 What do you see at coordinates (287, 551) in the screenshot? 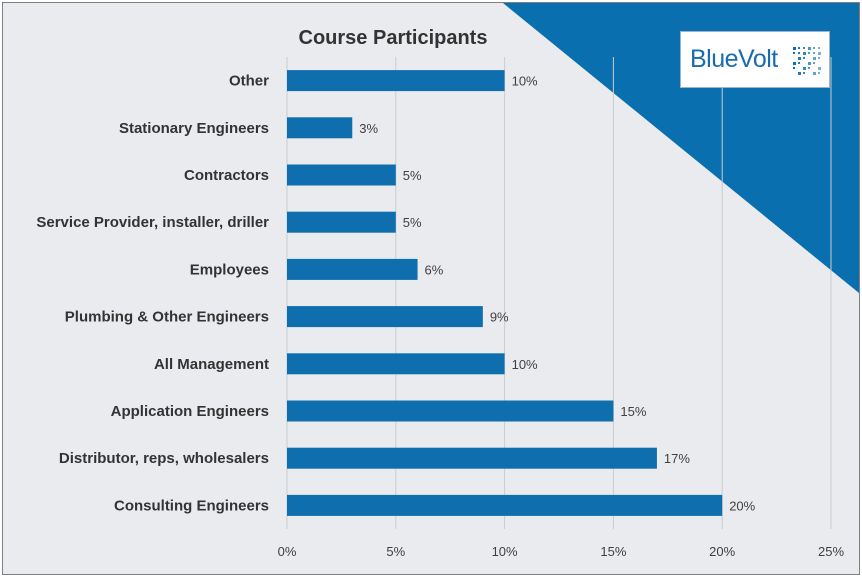
I see `x-tick-label: 0%` at bounding box center [287, 551].